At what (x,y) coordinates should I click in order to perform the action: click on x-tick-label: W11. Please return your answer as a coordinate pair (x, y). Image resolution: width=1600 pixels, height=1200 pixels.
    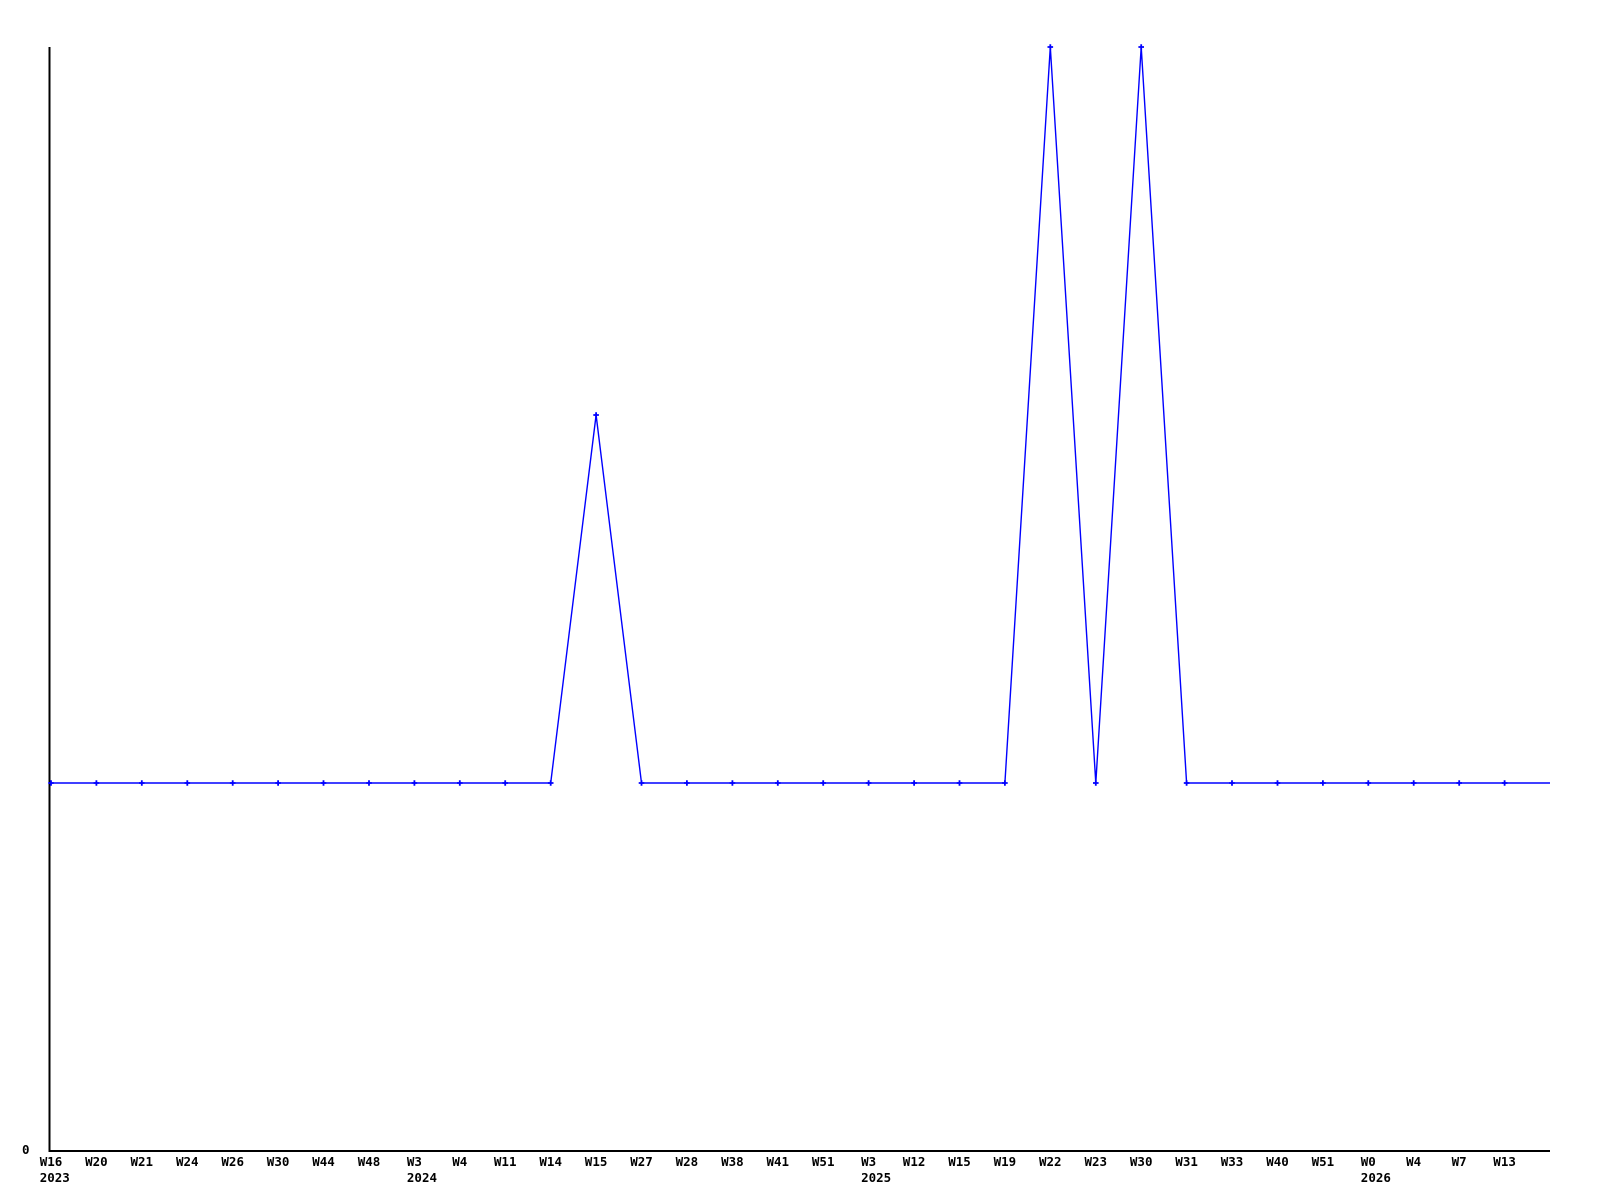
    Looking at the image, I should click on (505, 1161).